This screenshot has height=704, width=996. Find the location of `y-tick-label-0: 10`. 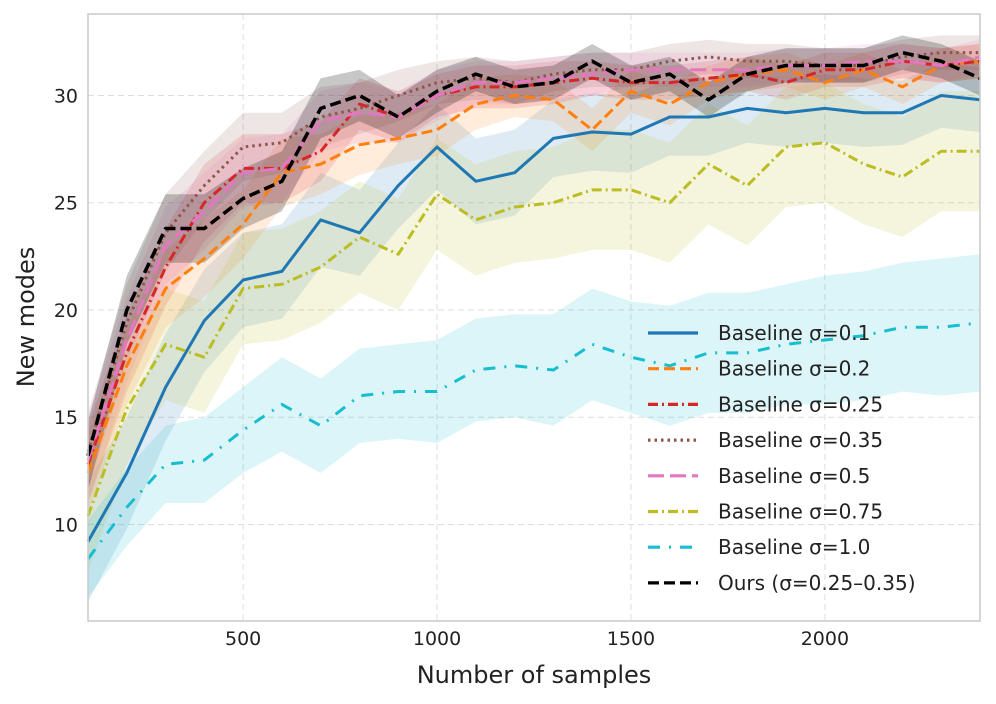

y-tick-label-0: 10 is located at coordinates (66, 525).